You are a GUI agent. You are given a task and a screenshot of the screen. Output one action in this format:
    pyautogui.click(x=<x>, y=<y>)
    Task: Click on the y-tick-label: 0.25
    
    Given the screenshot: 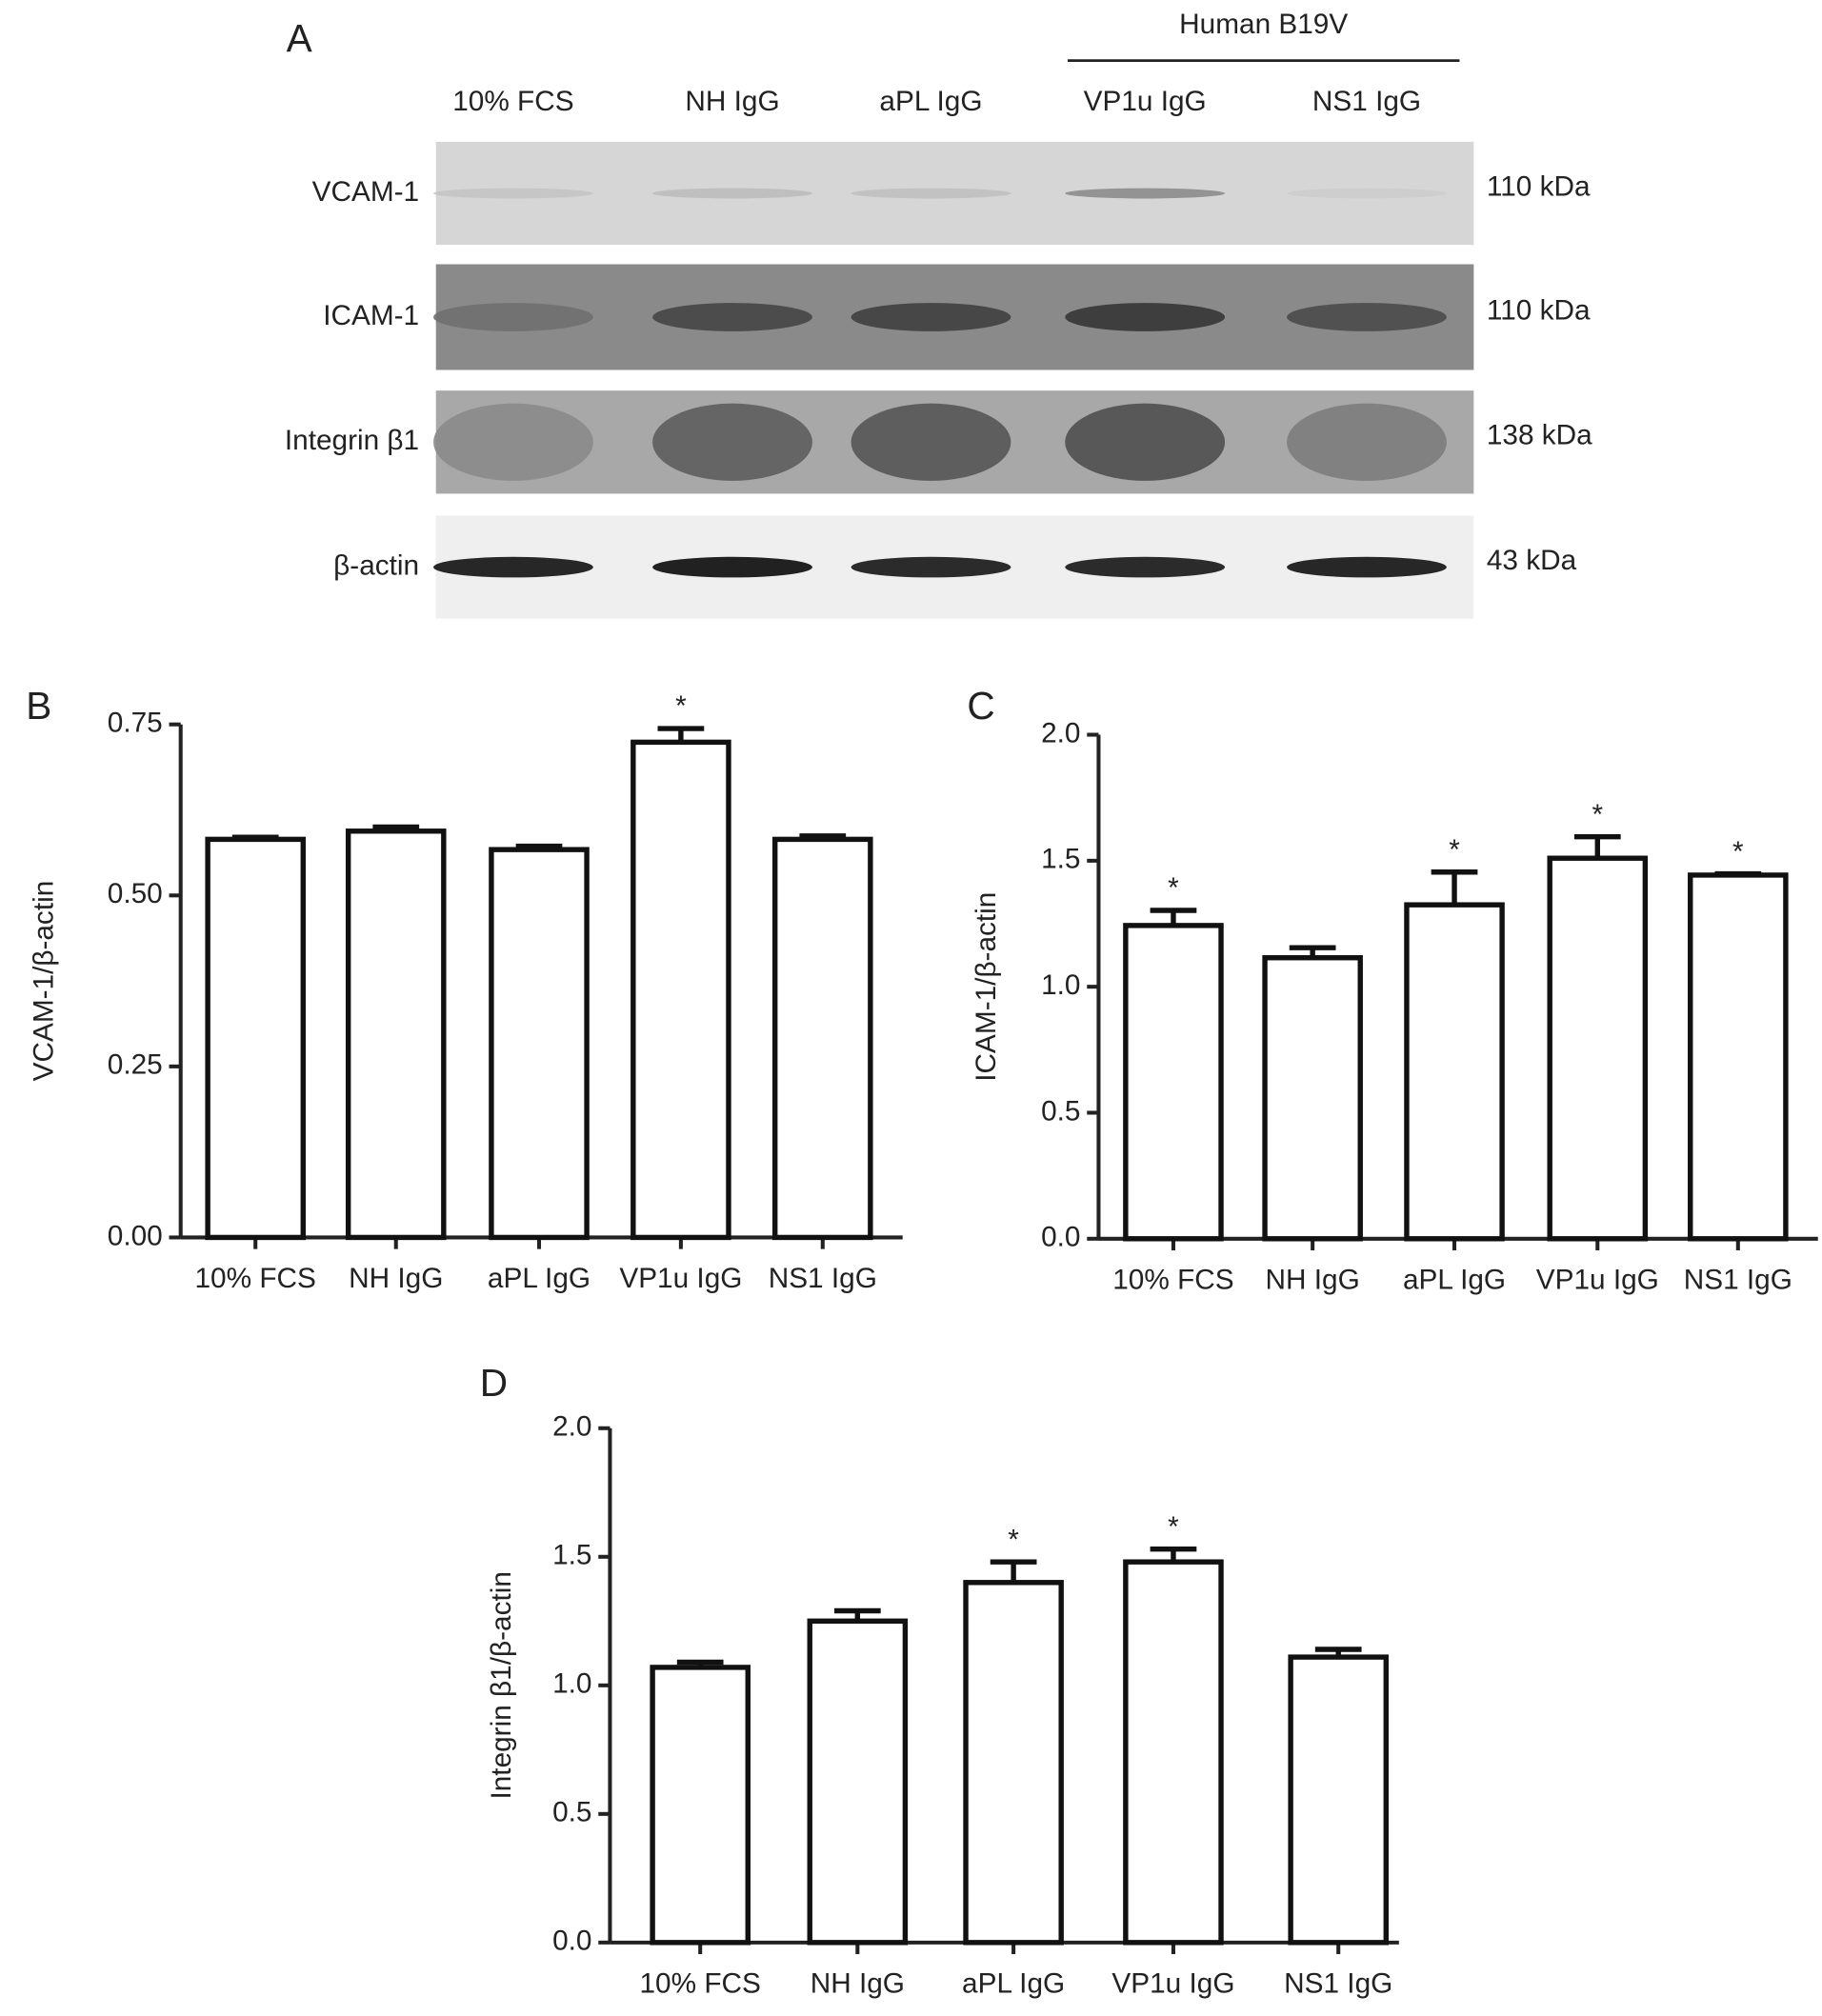 What is the action you would take?
    pyautogui.click(x=135, y=1065)
    